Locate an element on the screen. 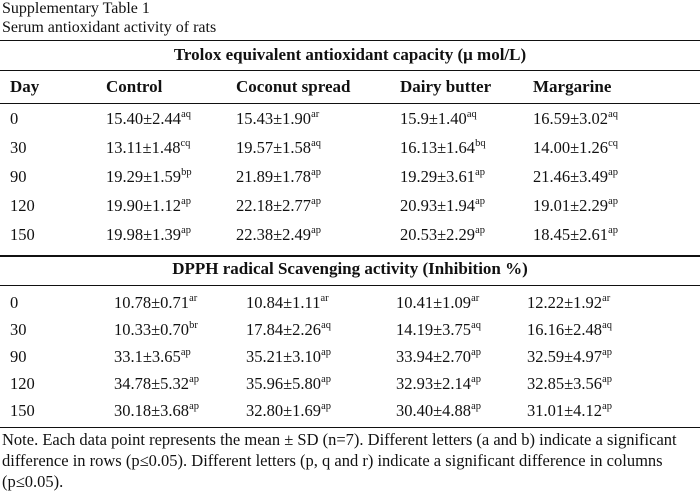 The image size is (700, 492). cell-value: 10.84±1.11 is located at coordinates (283, 302).